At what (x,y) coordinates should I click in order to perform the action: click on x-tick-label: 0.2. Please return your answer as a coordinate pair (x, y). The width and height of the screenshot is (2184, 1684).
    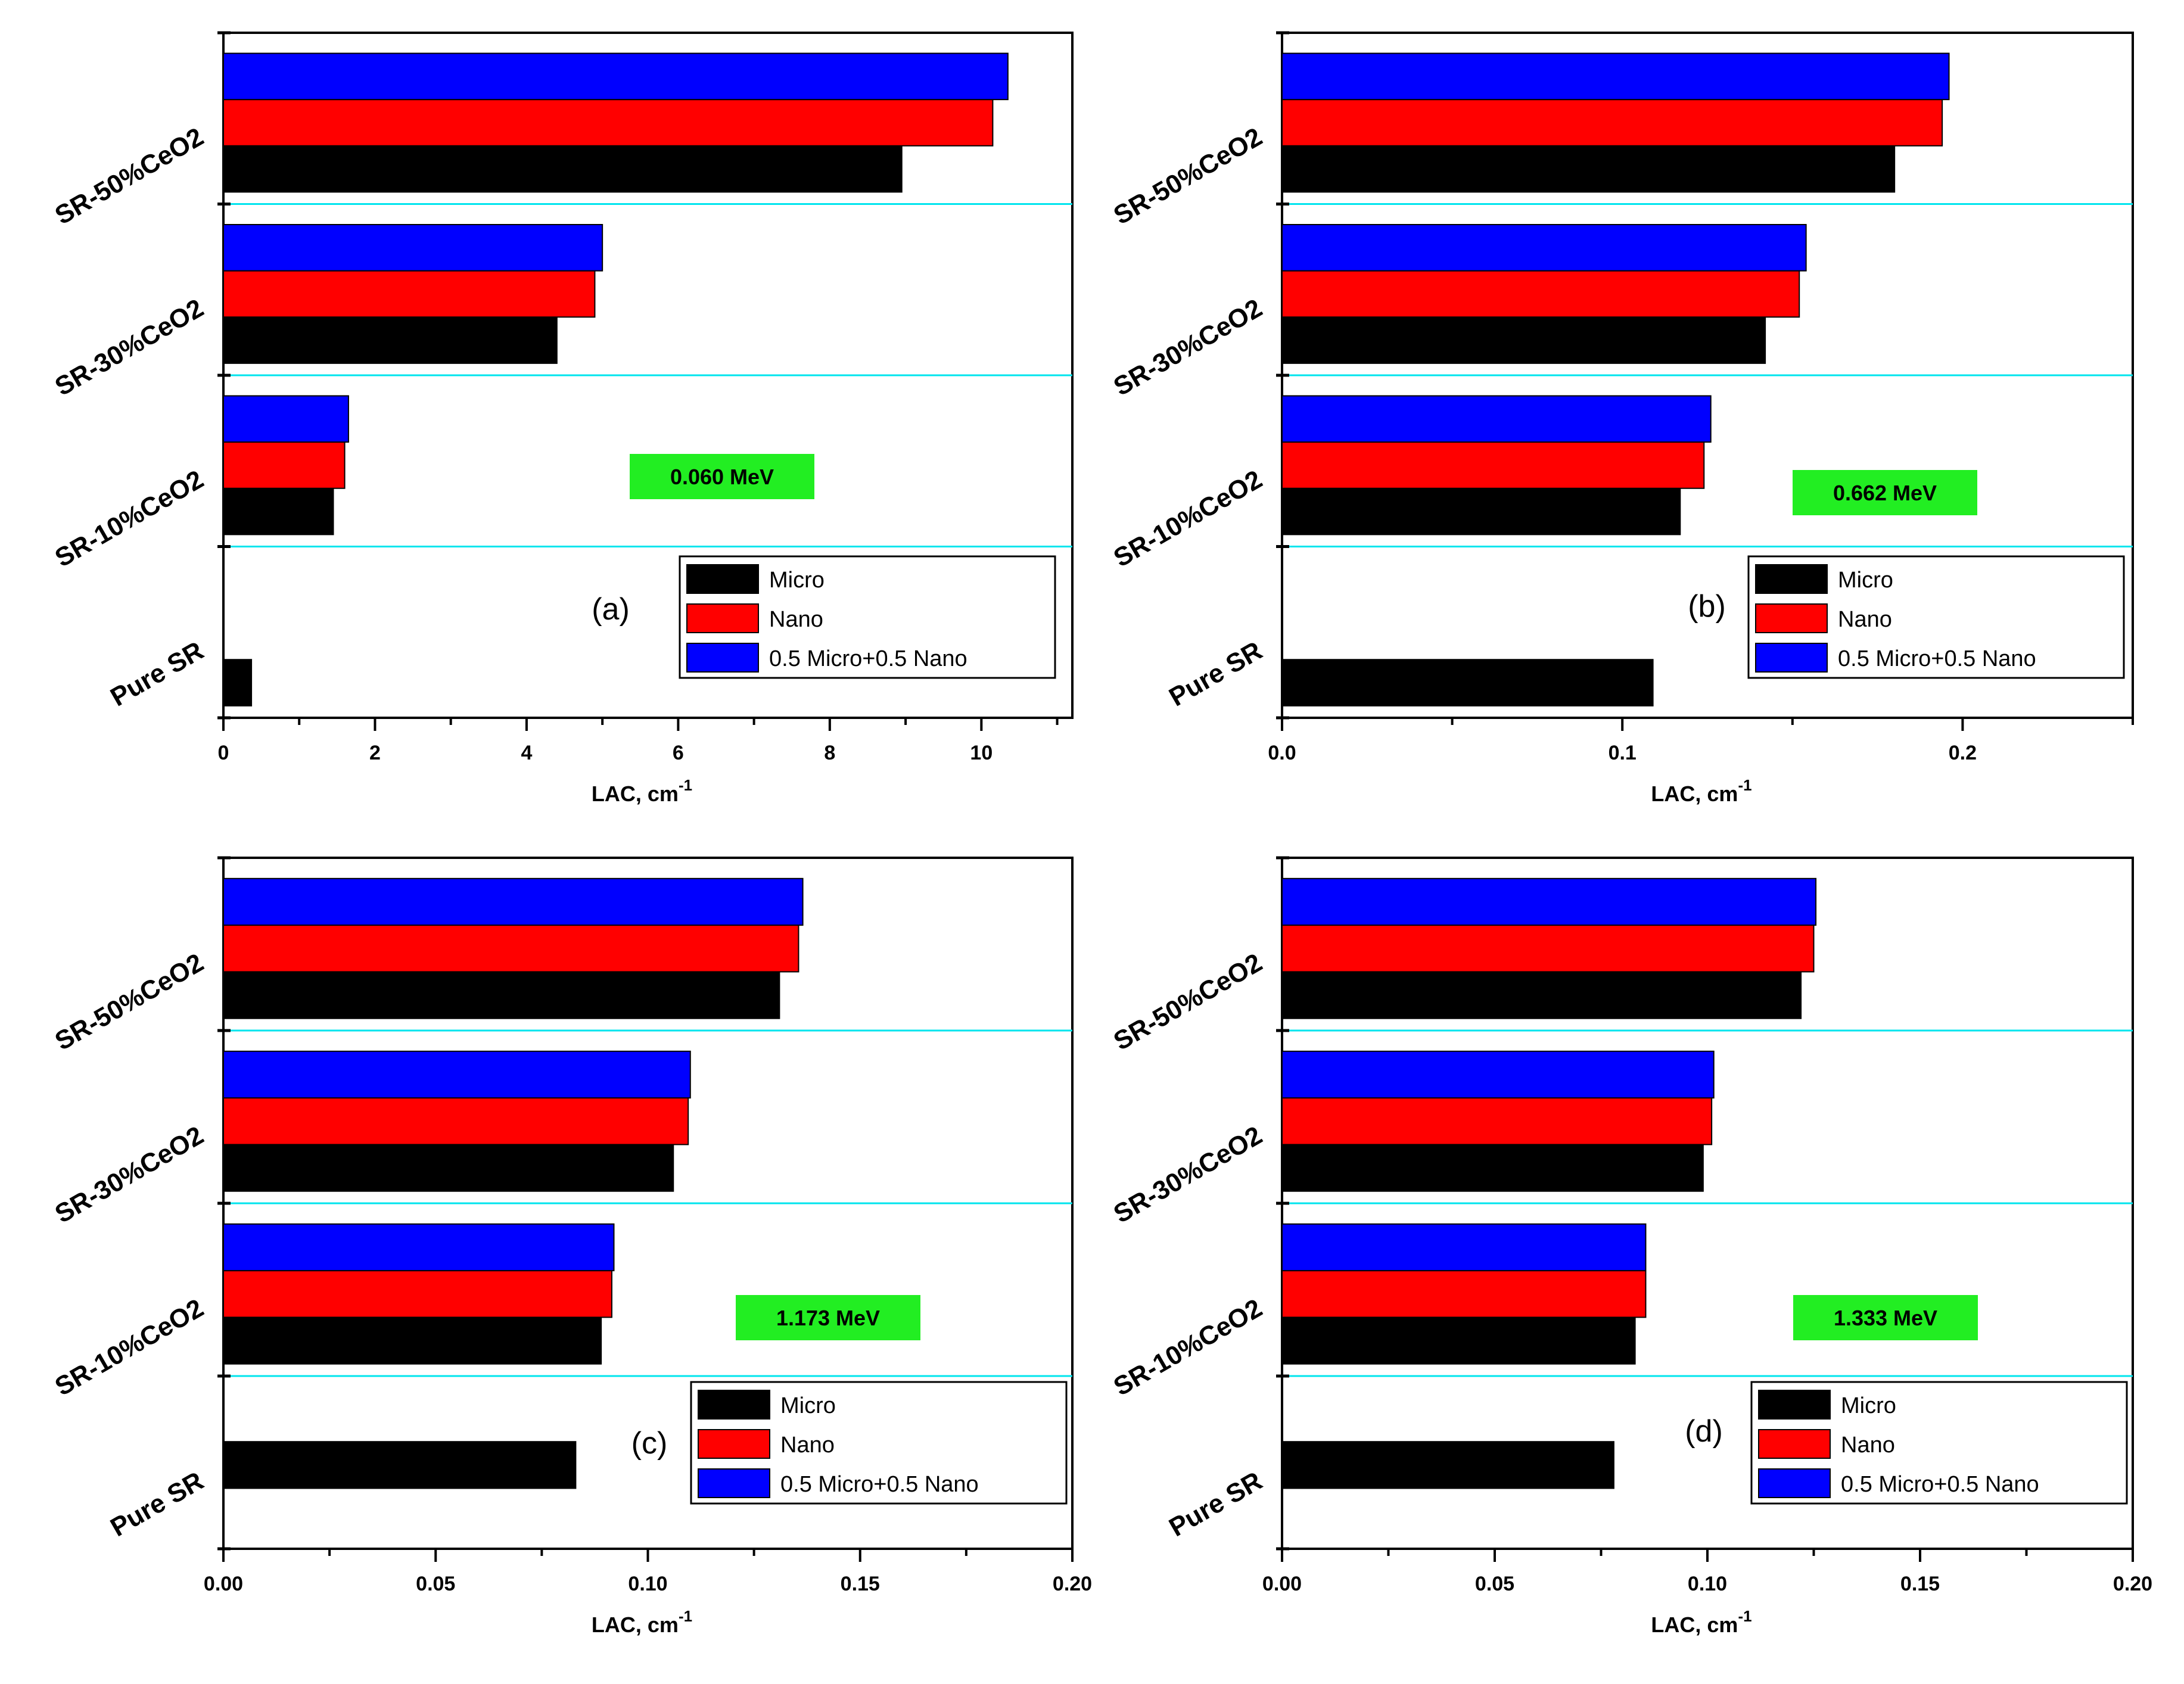
    Looking at the image, I should click on (1963, 753).